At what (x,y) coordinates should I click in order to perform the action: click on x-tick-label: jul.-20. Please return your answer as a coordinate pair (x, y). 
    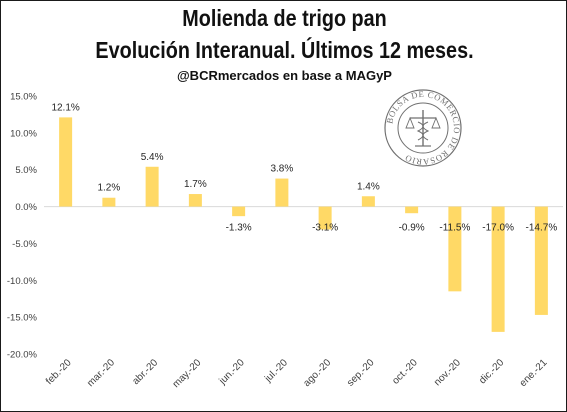
    Looking at the image, I should click on (276, 371).